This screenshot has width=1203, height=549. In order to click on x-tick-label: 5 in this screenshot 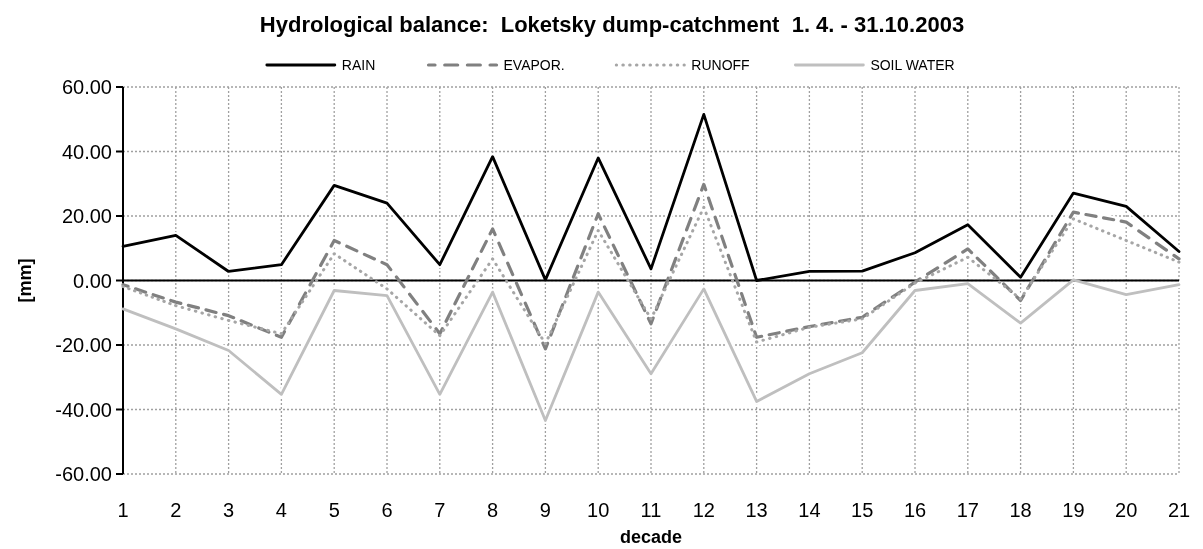, I will do `click(334, 510)`.